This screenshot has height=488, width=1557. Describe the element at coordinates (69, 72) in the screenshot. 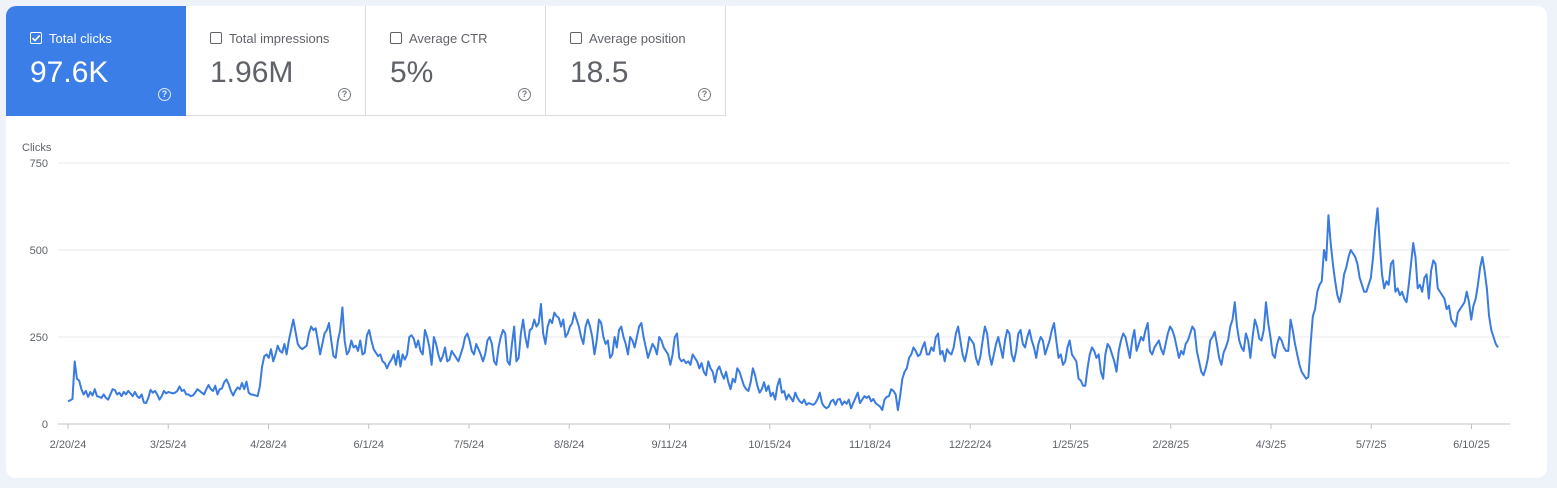

I see `metric-value: 97.6K` at that location.